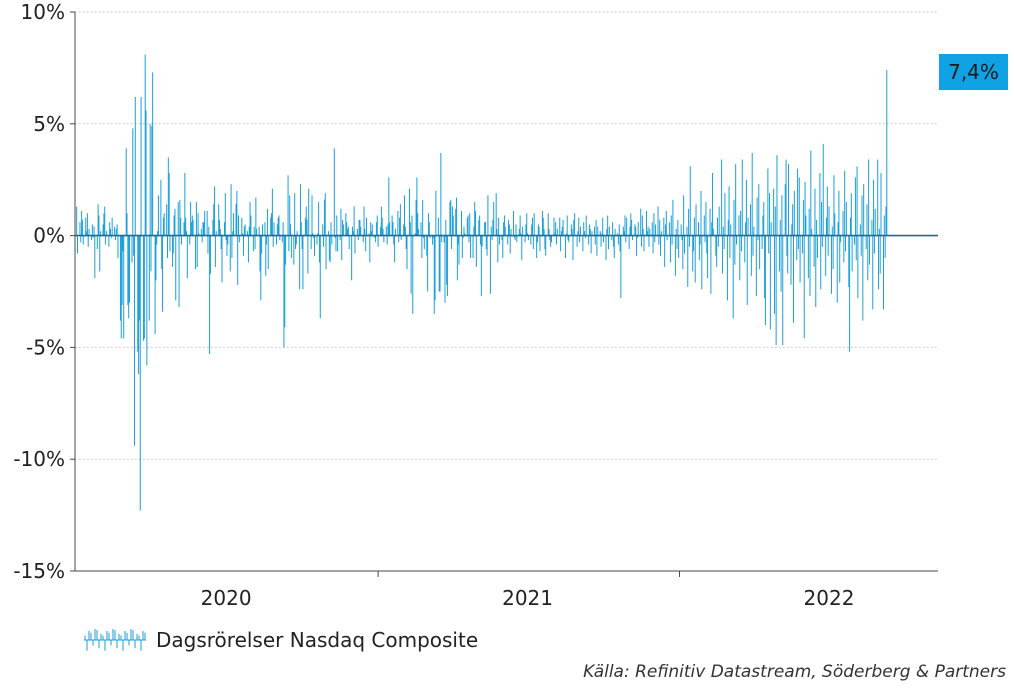 This screenshot has width=1014, height=688. I want to click on x-tick-label: 2021, so click(527, 598).